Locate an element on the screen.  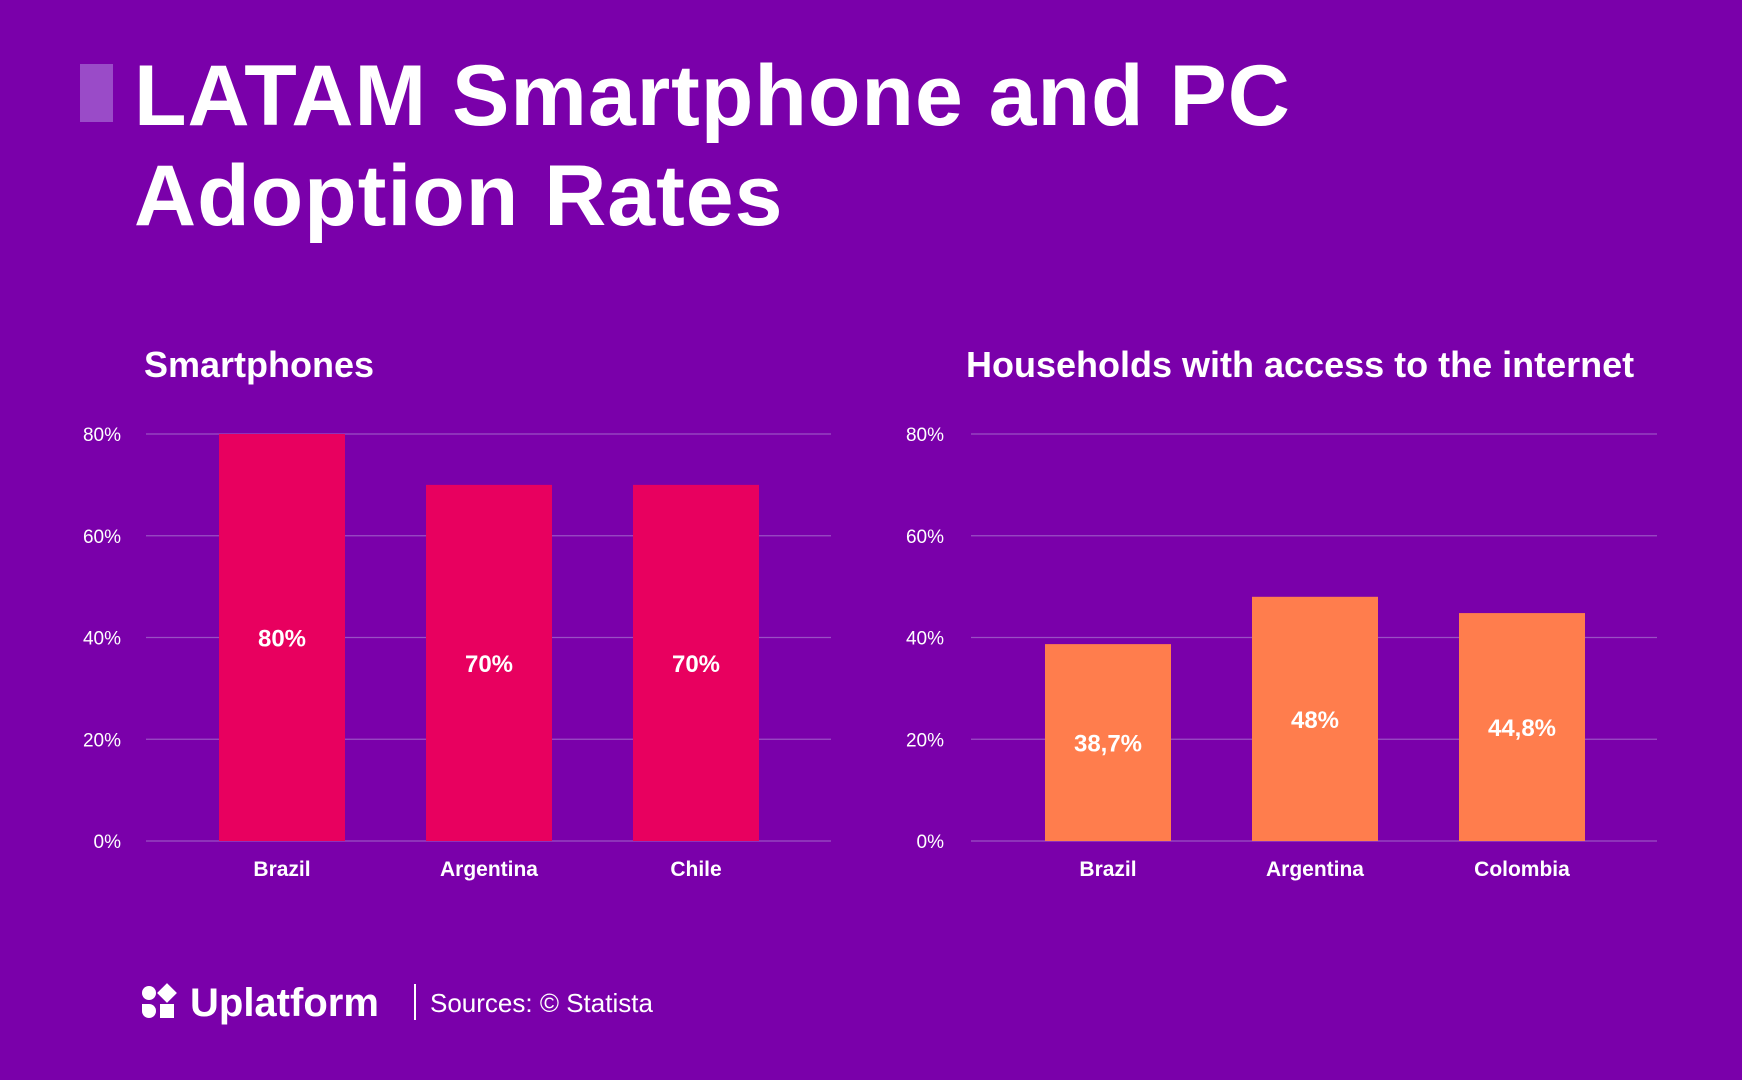
x-tick-label: Colombia is located at coordinates (1522, 869).